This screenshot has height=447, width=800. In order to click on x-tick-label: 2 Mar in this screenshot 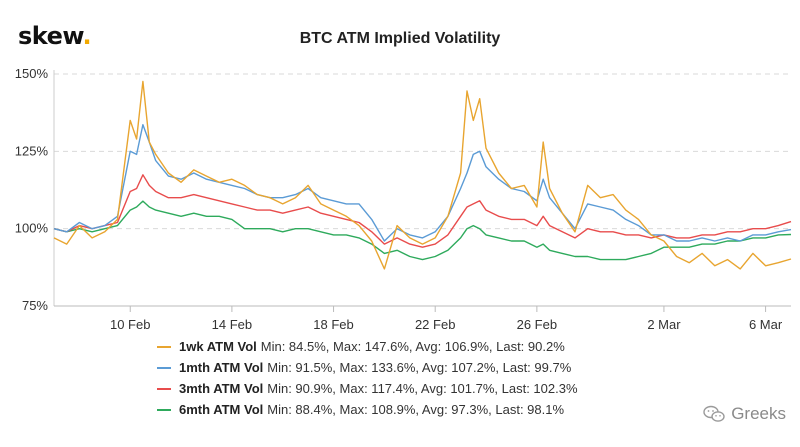, I will do `click(664, 324)`.